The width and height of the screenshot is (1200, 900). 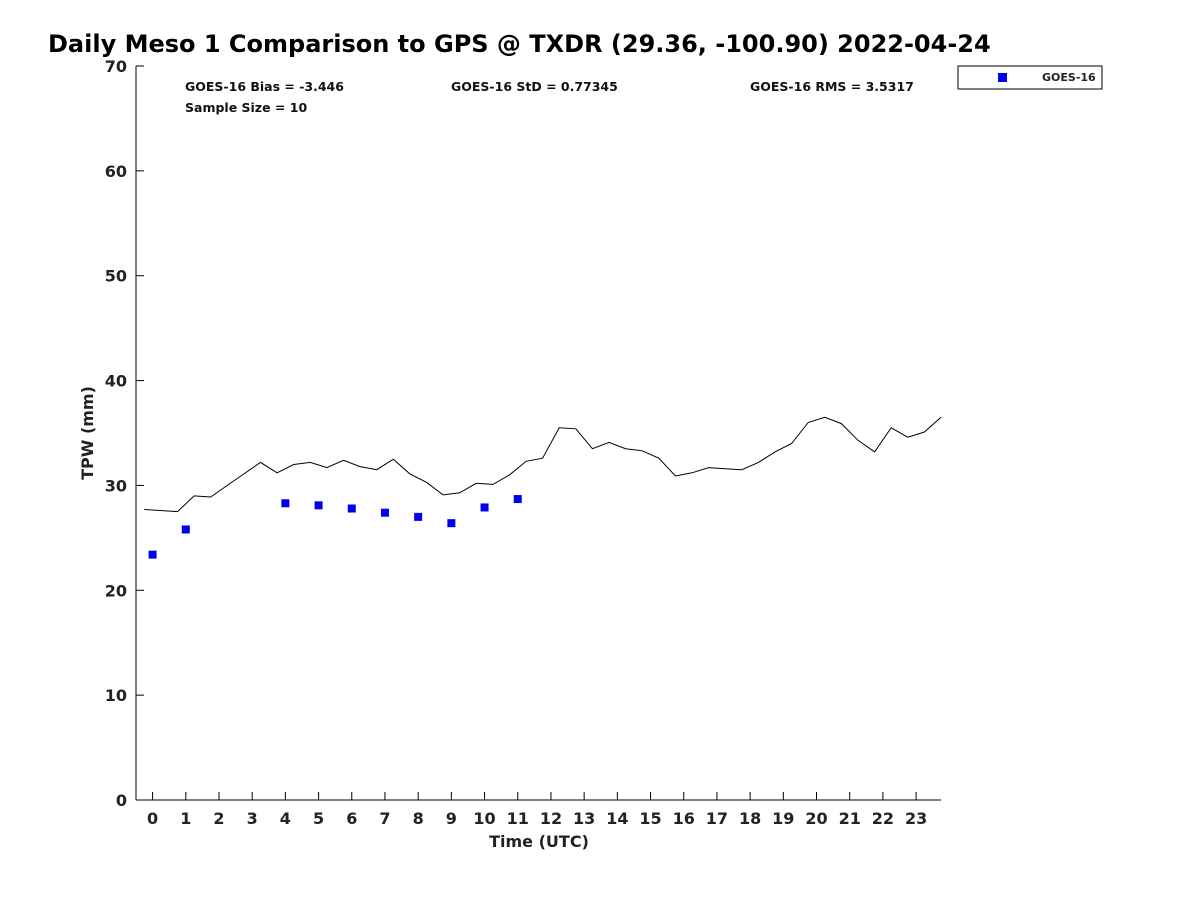 I want to click on y-tick-label: 40, so click(x=116, y=381).